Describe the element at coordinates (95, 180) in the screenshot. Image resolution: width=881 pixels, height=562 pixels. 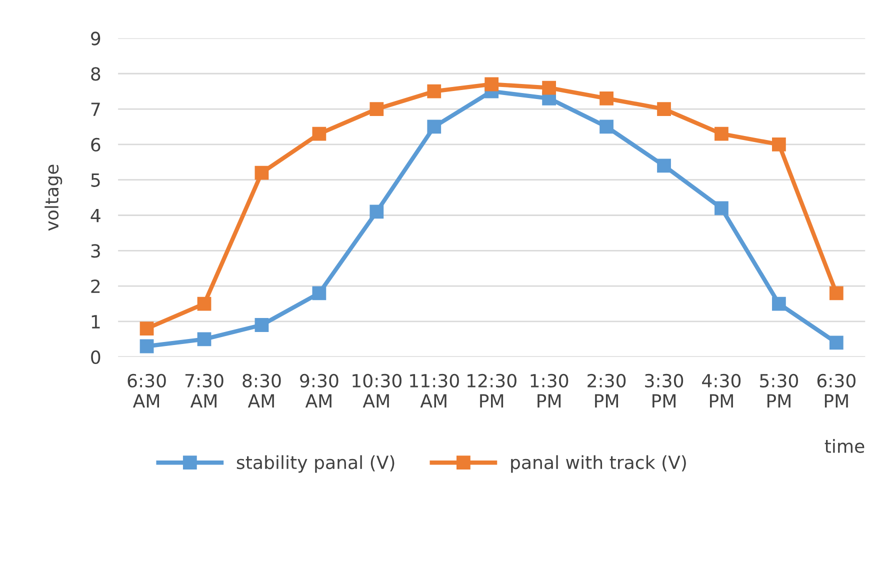
I see `y-tick-label: 5` at that location.